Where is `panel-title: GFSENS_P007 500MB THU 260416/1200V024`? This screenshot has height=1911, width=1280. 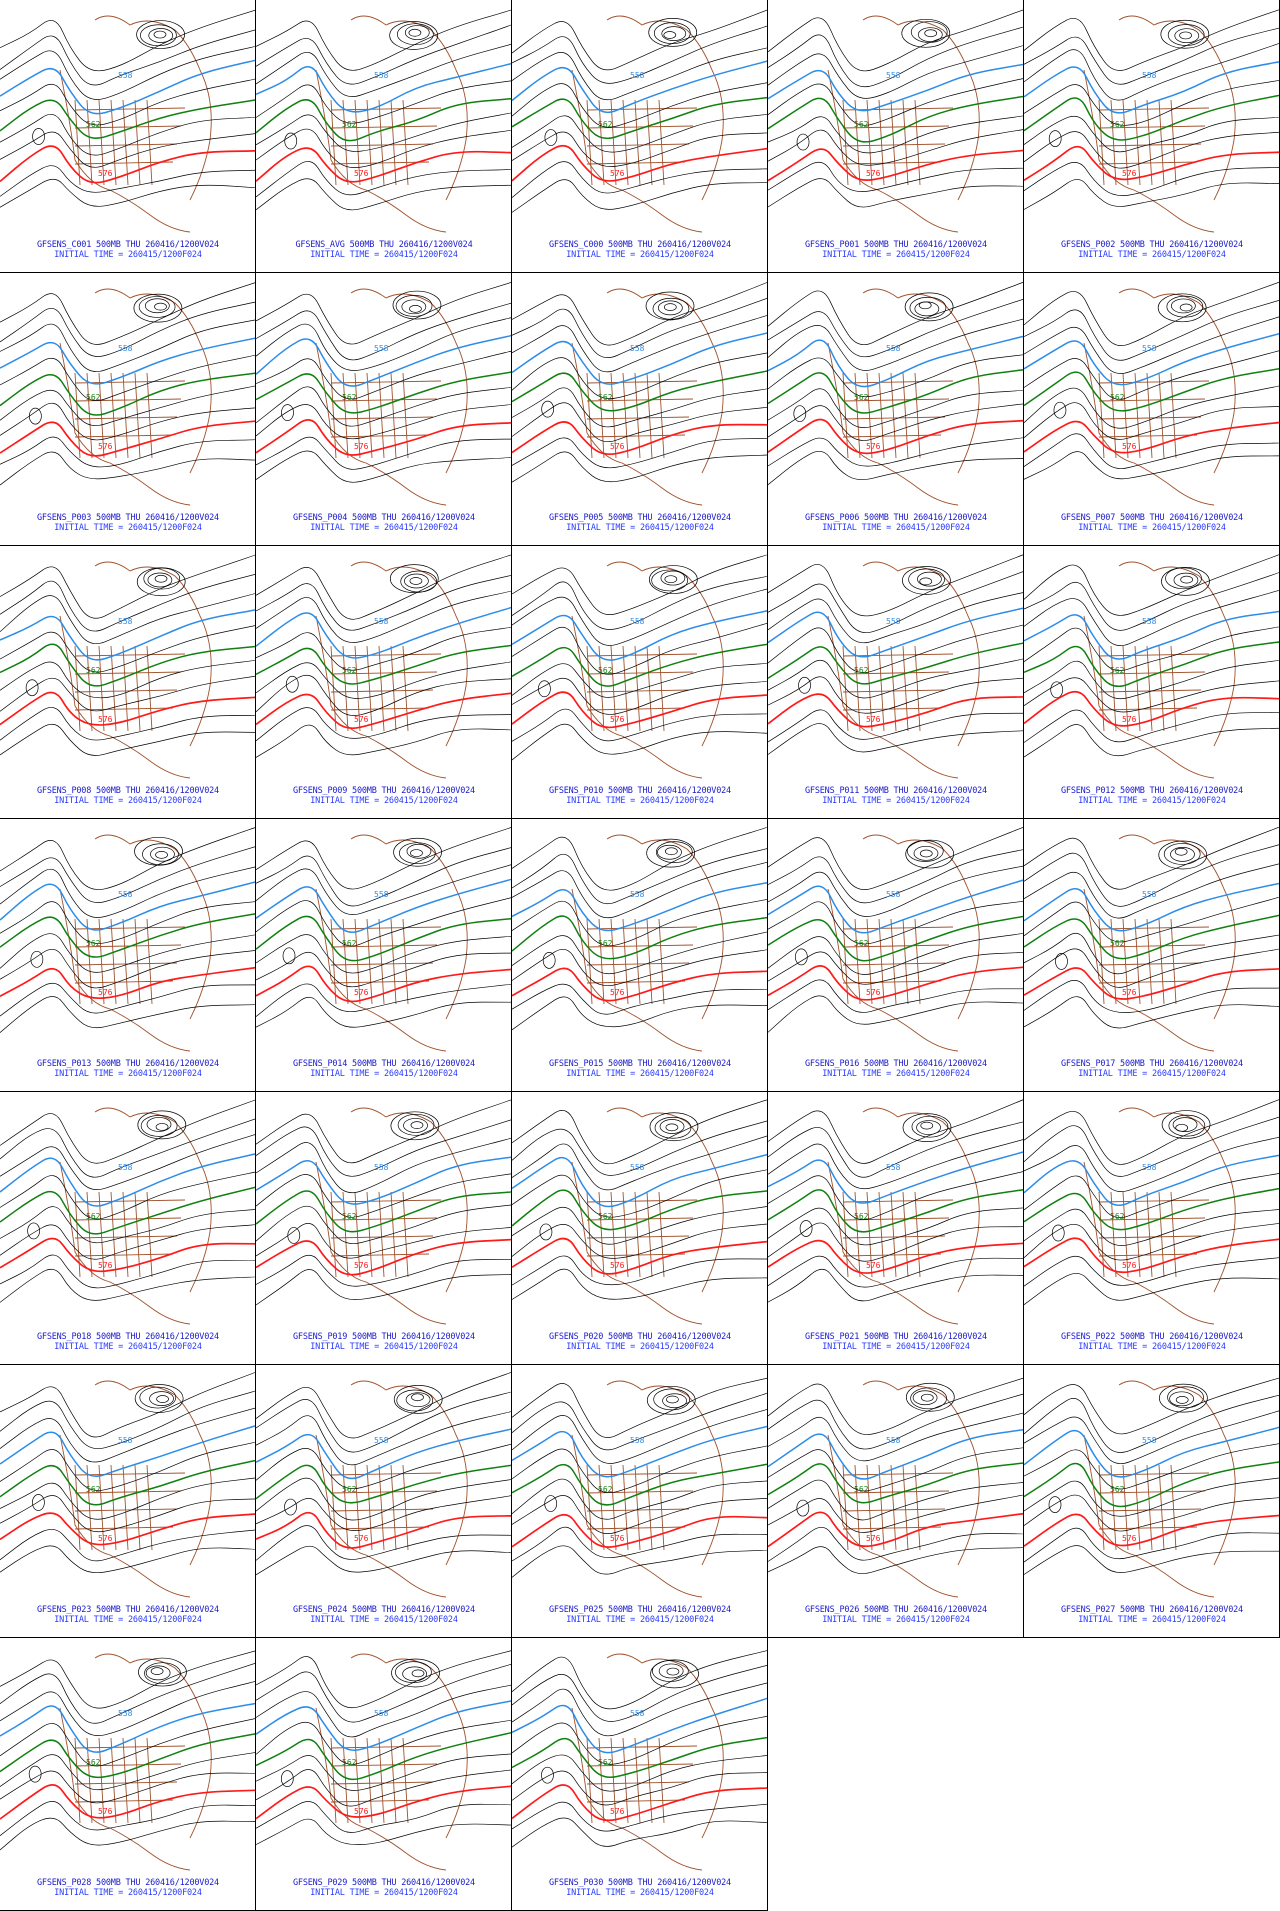
panel-title: GFSENS_P007 500MB THU 260416/1200V024 is located at coordinates (1152, 518).